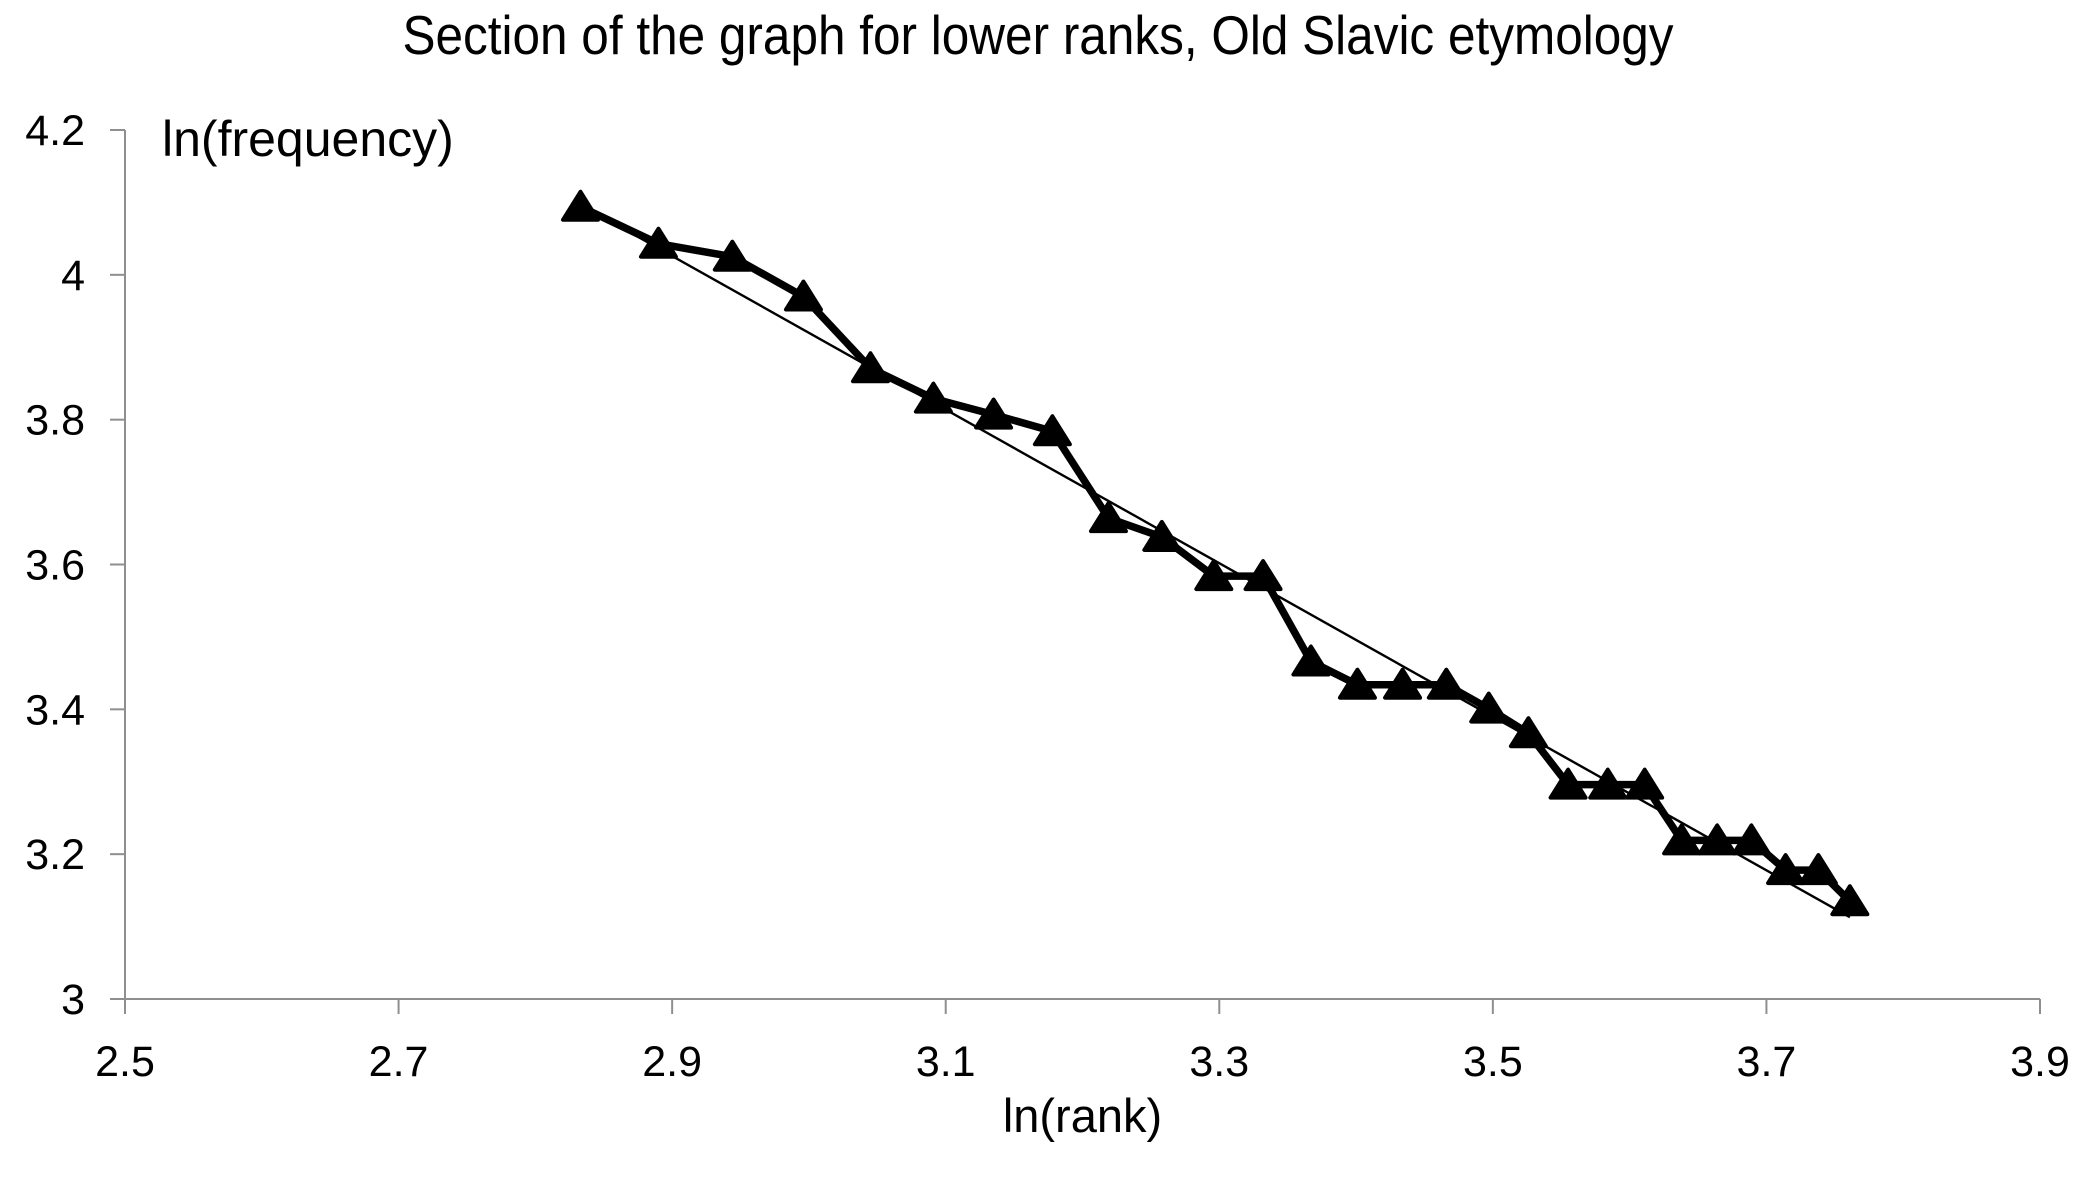 Image resolution: width=2076 pixels, height=1191 pixels. What do you see at coordinates (73, 276) in the screenshot?
I see `y-tick-label: 4` at bounding box center [73, 276].